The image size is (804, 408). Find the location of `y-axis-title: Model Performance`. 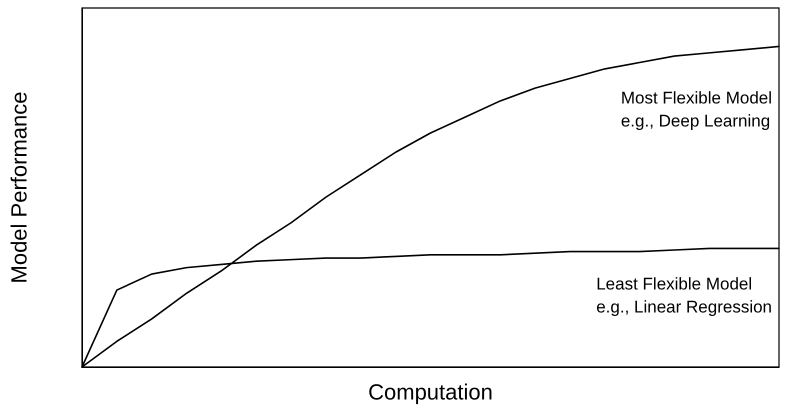

y-axis-title: Model Performance is located at coordinates (19, 188).